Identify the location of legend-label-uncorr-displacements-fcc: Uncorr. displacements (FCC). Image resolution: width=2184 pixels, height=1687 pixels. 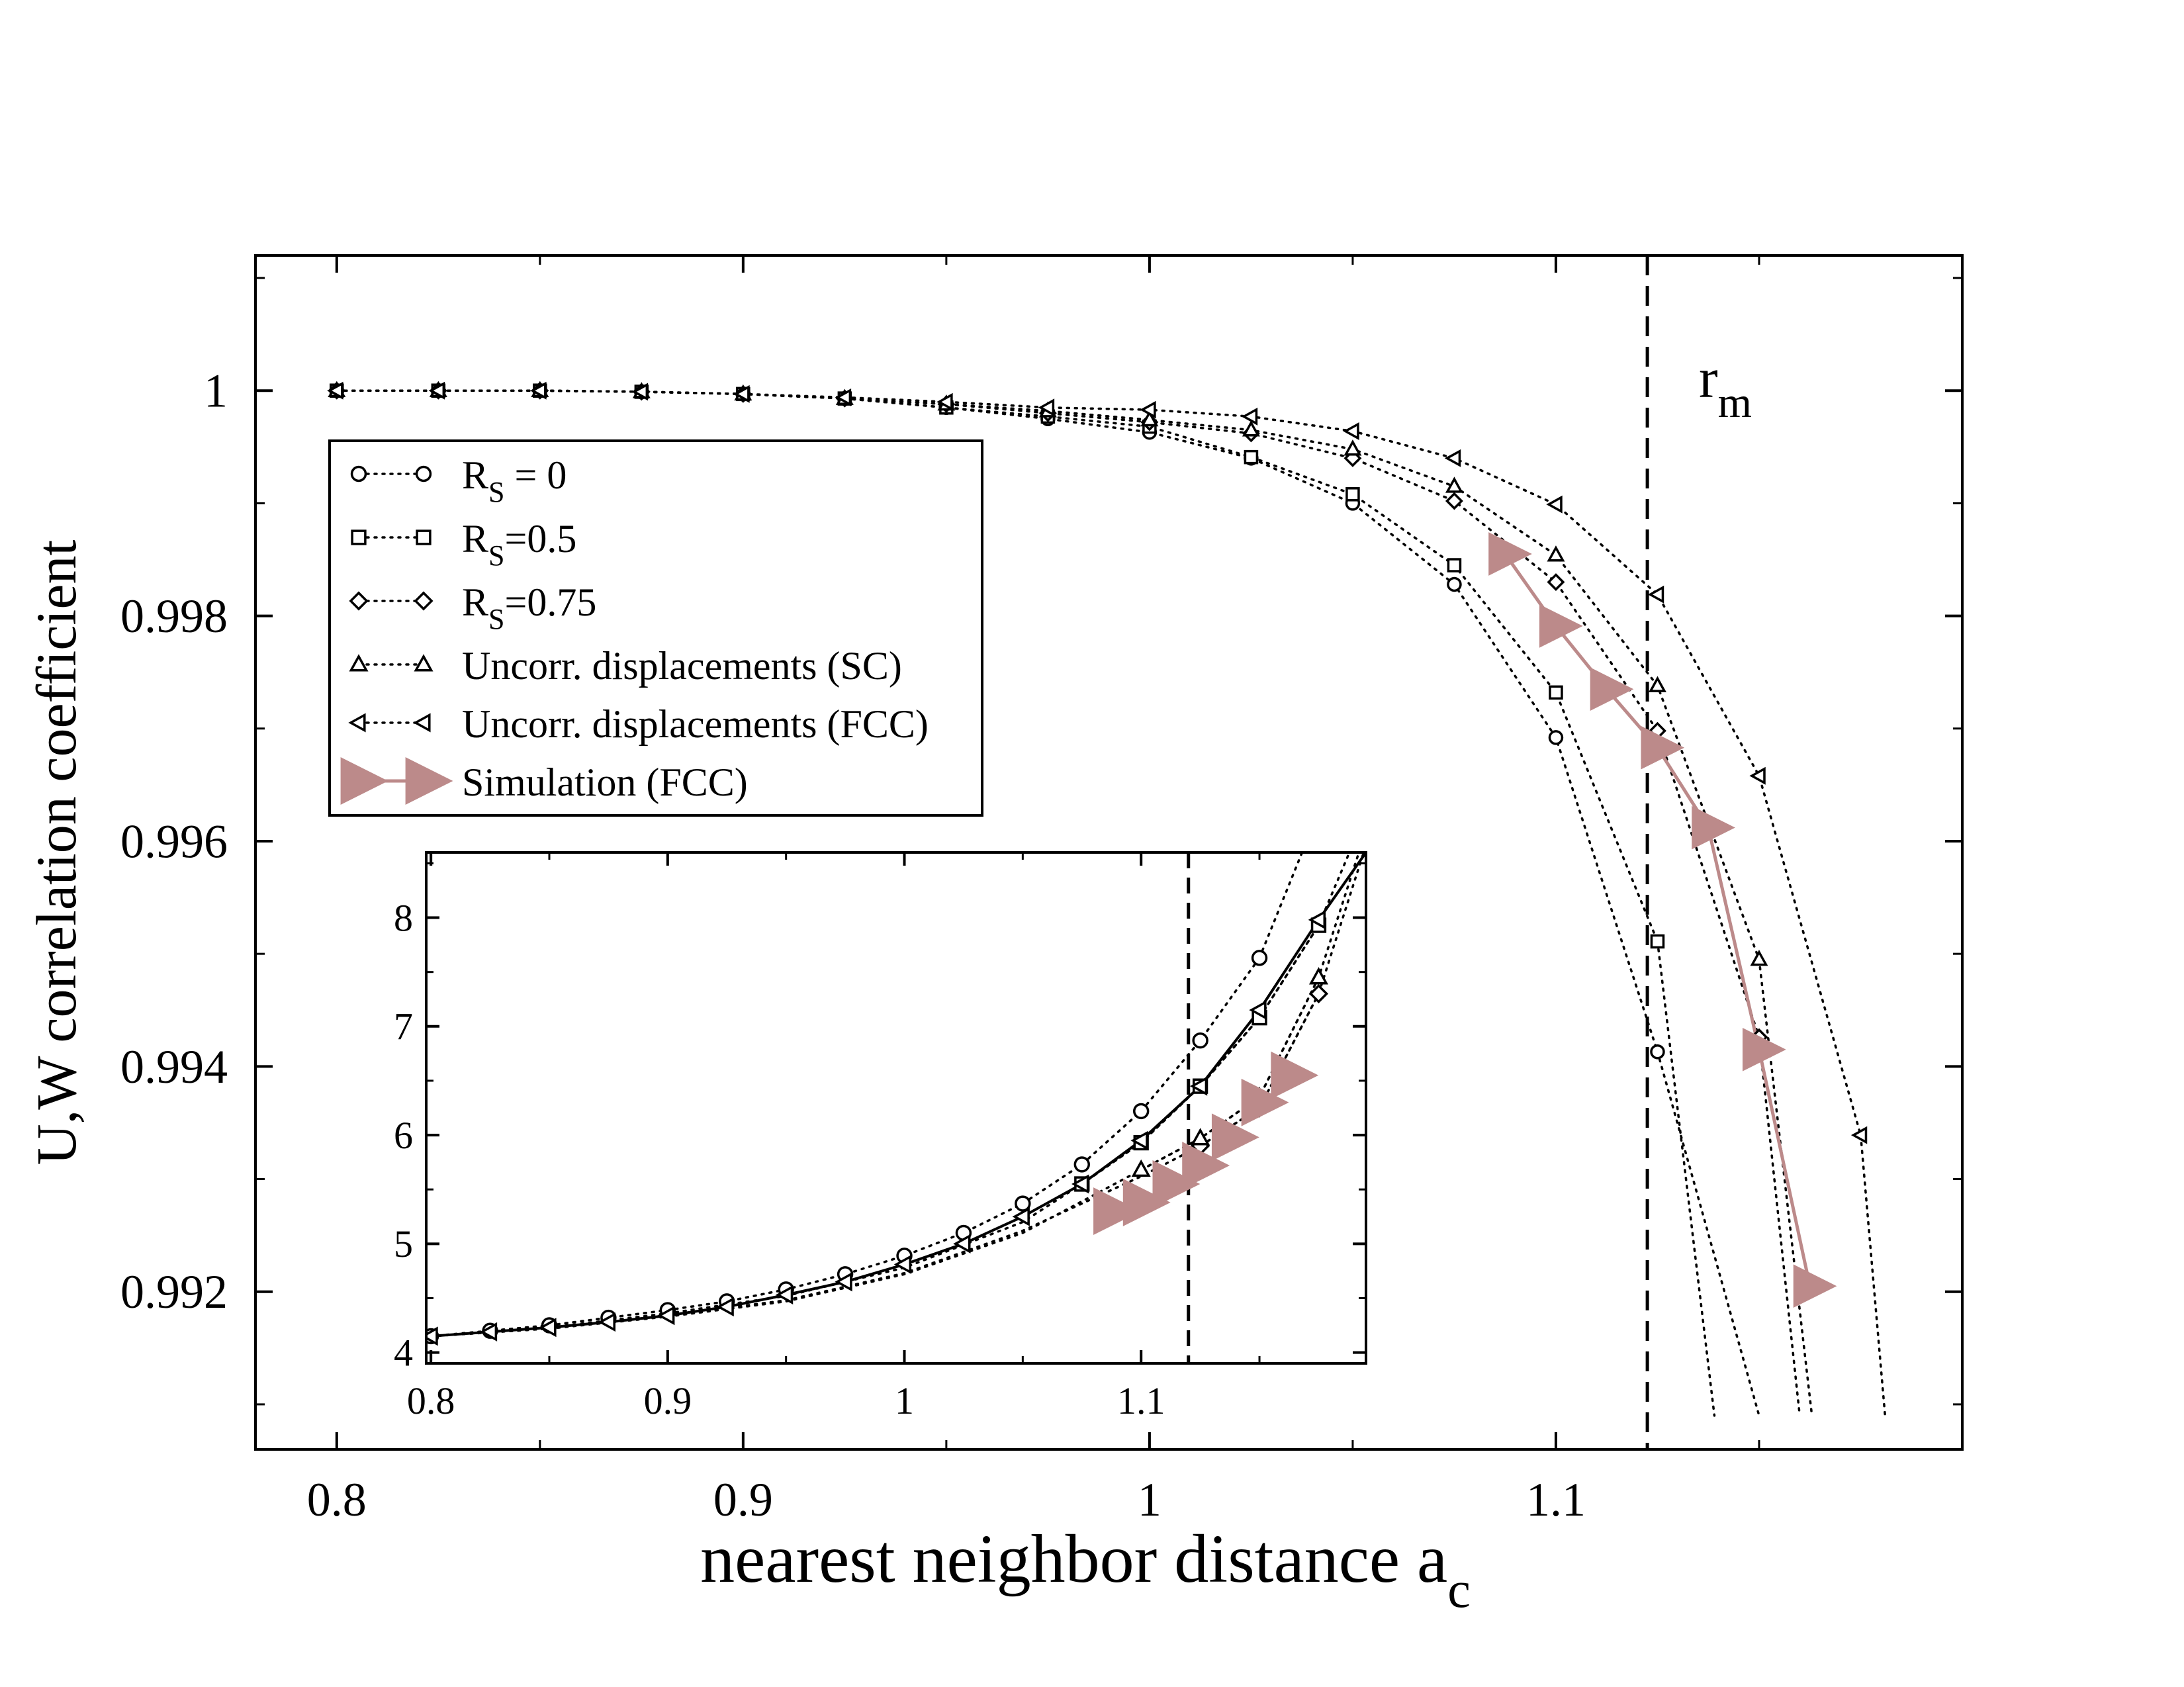
(695, 724).